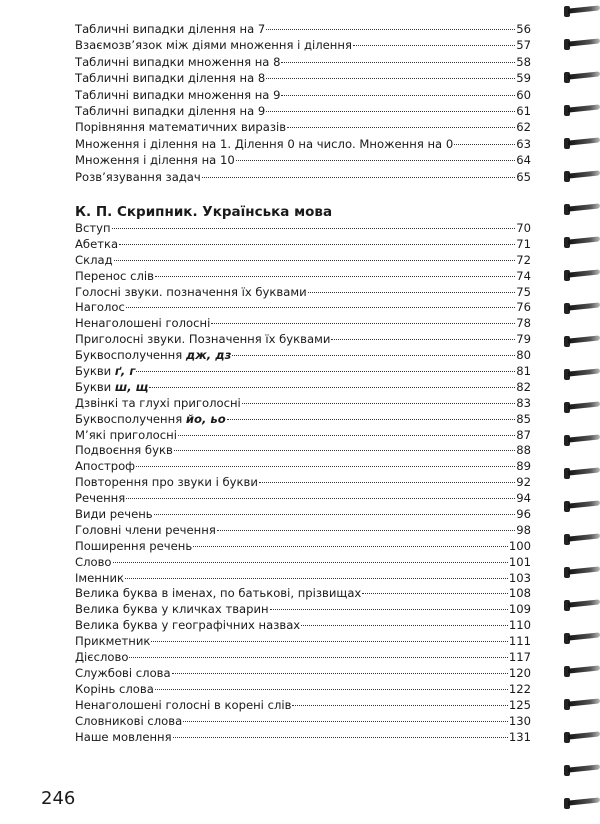 The image size is (600, 824). Describe the element at coordinates (523, 259) in the screenshot. I see `toc-entry-page: 72` at that location.